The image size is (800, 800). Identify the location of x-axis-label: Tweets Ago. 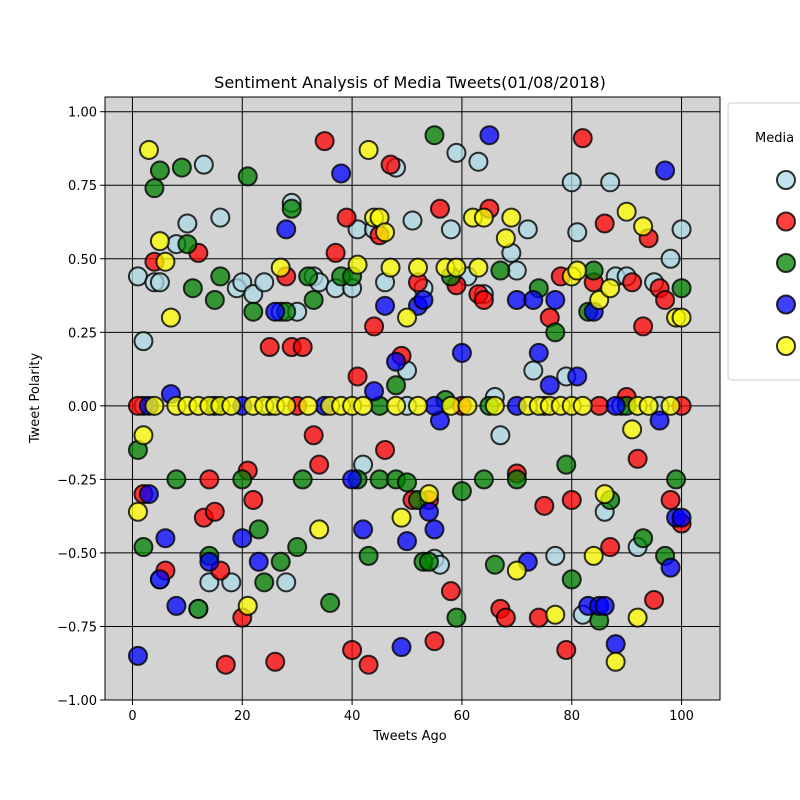
(409, 736).